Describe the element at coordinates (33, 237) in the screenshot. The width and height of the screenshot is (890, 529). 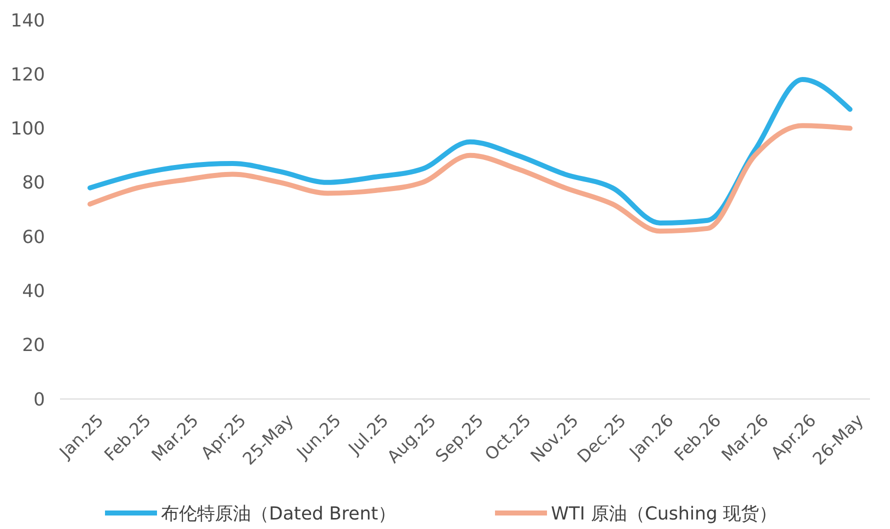
I see `y-tick-label: 60` at that location.